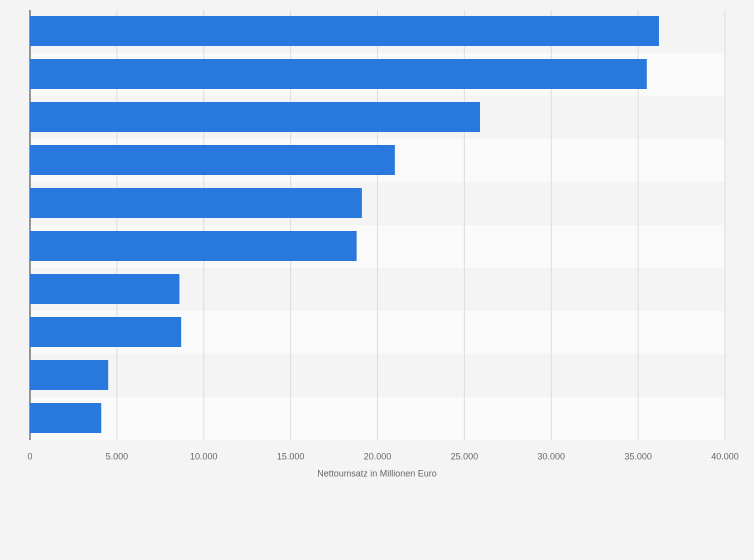 The width and height of the screenshot is (754, 560). What do you see at coordinates (117, 456) in the screenshot?
I see `x-tick-label: 5.000` at bounding box center [117, 456].